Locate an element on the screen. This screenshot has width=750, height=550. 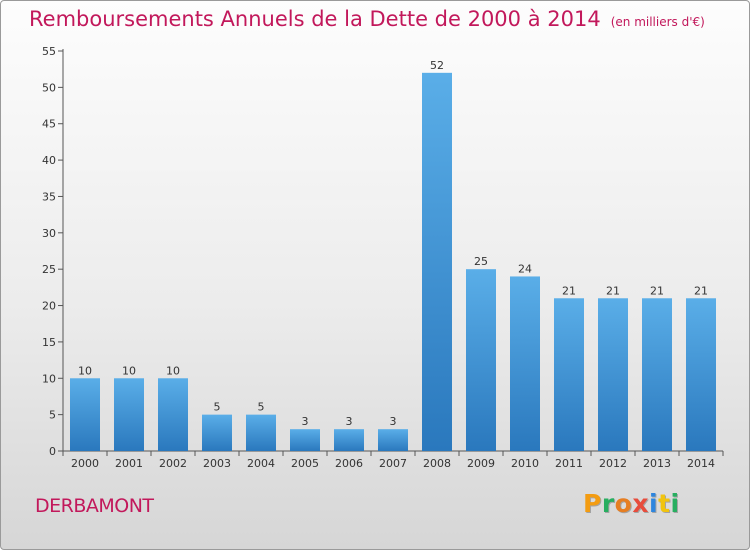
logo-letter: P is located at coordinates (592, 503).